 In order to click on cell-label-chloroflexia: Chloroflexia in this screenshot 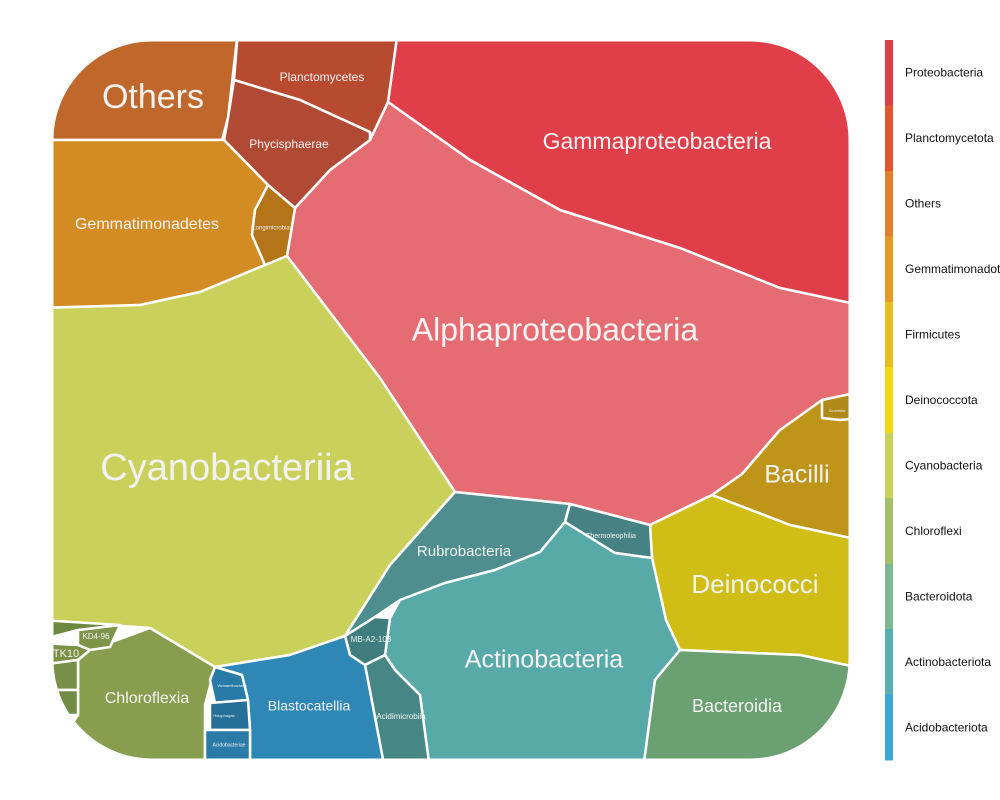, I will do `click(147, 698)`.